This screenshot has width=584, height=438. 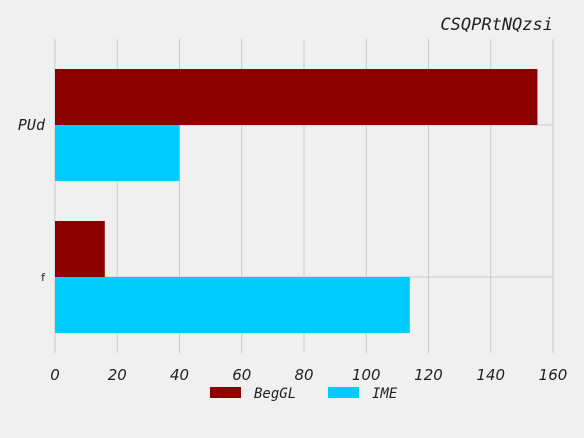 I want to click on legend-label-IME: IME, so click(x=385, y=394).